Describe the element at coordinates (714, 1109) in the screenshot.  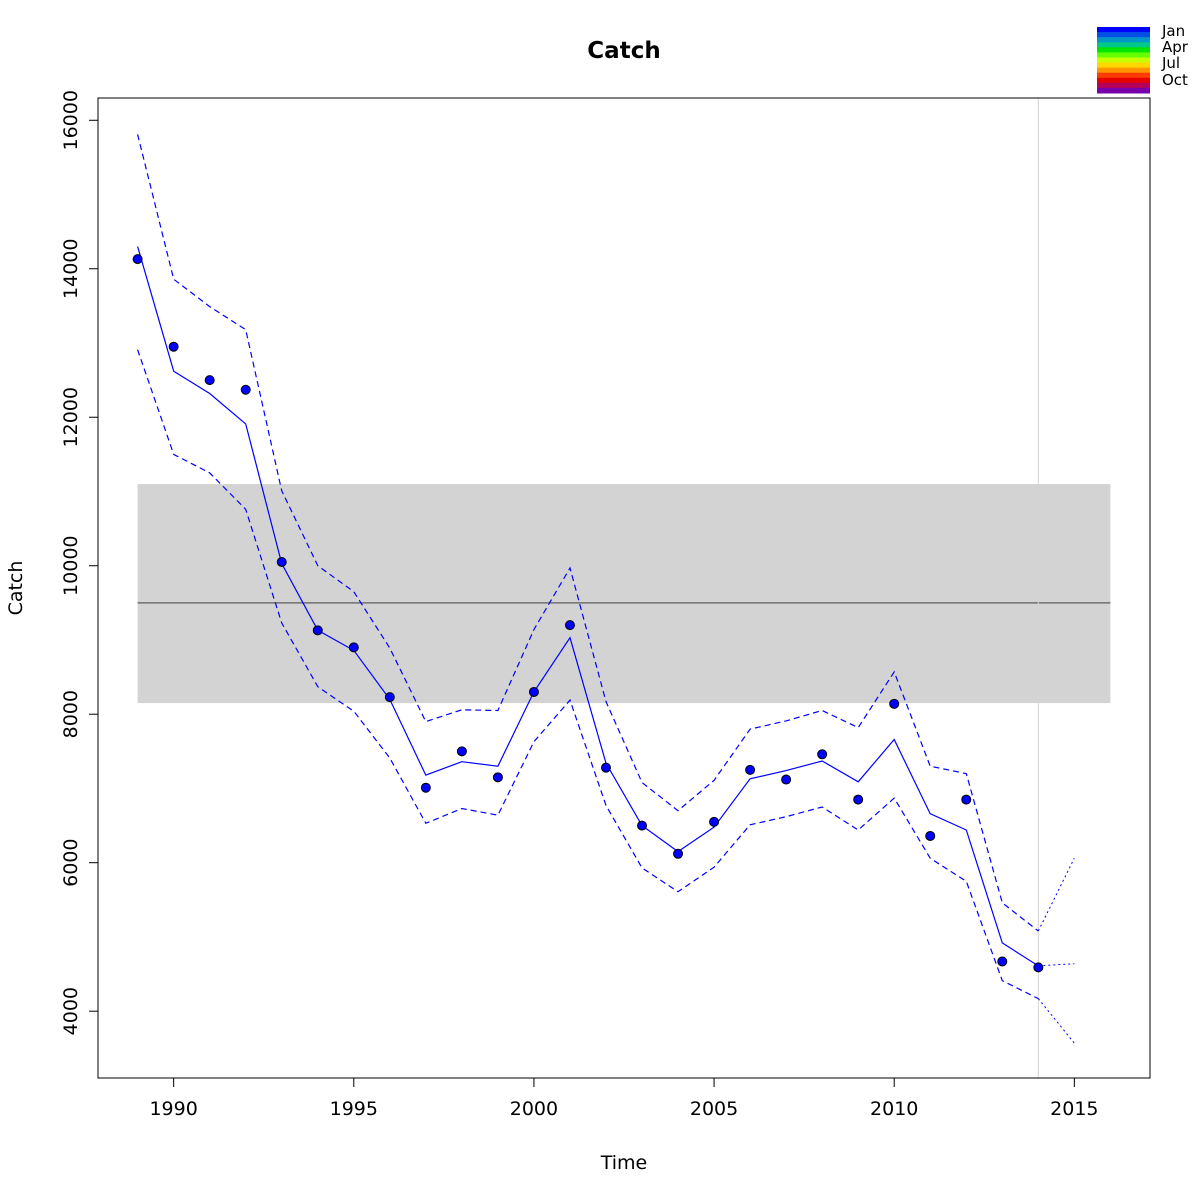
I see `x-tick-label: 2005` at that location.